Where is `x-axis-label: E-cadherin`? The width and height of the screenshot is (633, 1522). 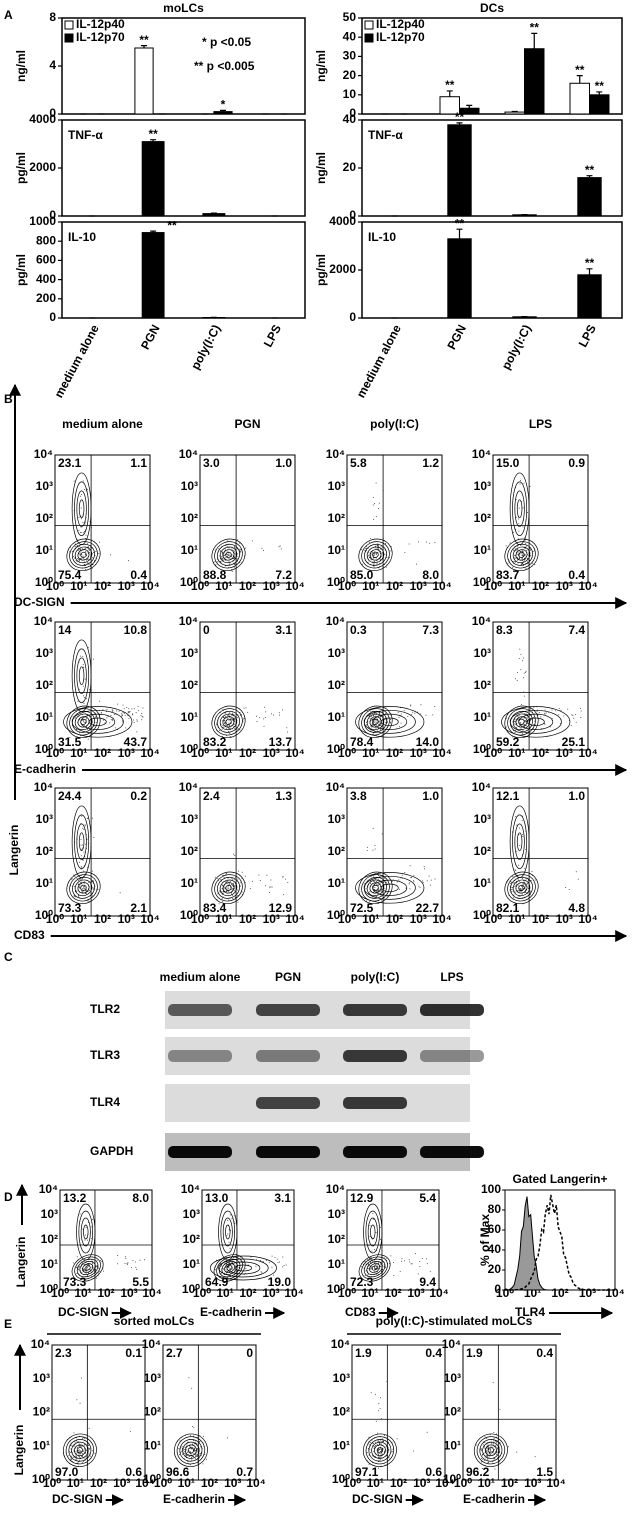 x-axis-label: E-cadherin is located at coordinates (494, 1499).